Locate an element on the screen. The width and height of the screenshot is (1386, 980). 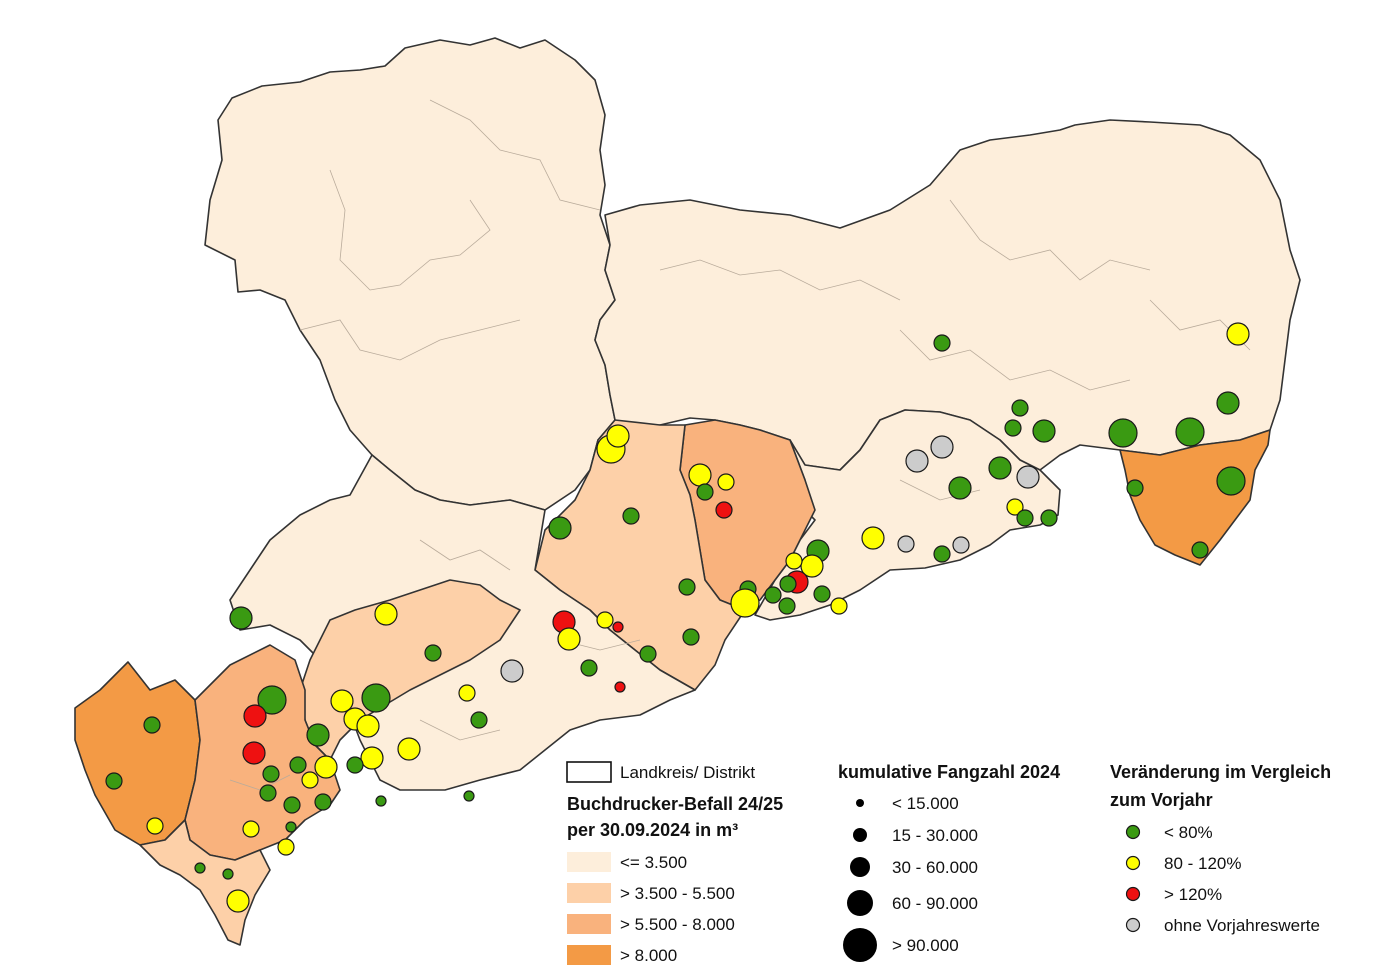
legend-catch-label-4: > 90.000 is located at coordinates (925, 945).